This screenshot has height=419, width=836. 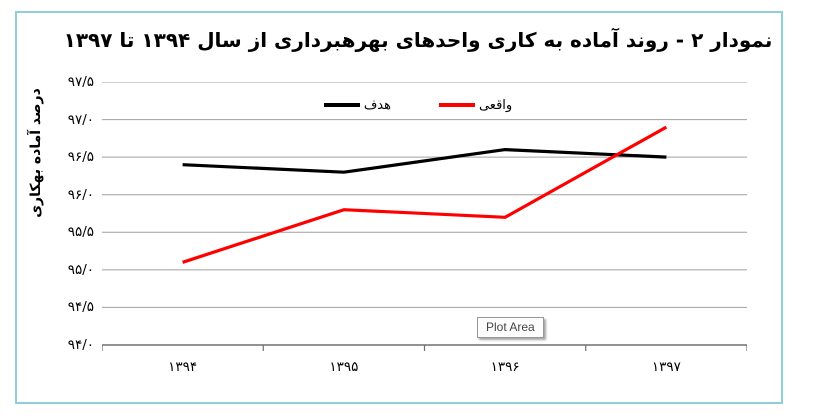 I want to click on y-tick-label: ۹۶/۵, so click(x=80, y=157).